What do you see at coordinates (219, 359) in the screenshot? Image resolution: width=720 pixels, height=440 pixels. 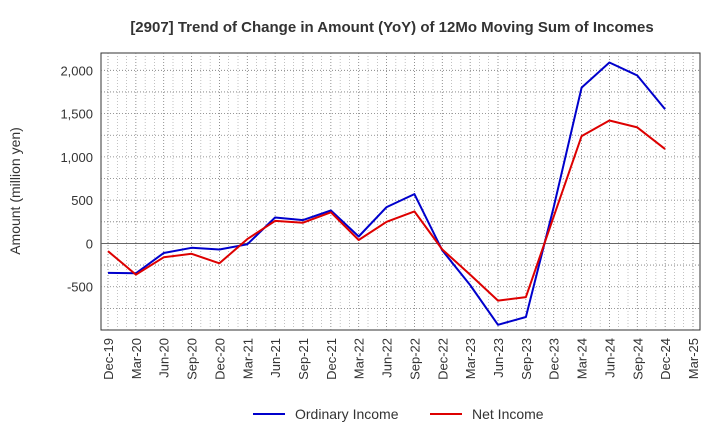 I see `x-tick-label: Dec-20` at bounding box center [219, 359].